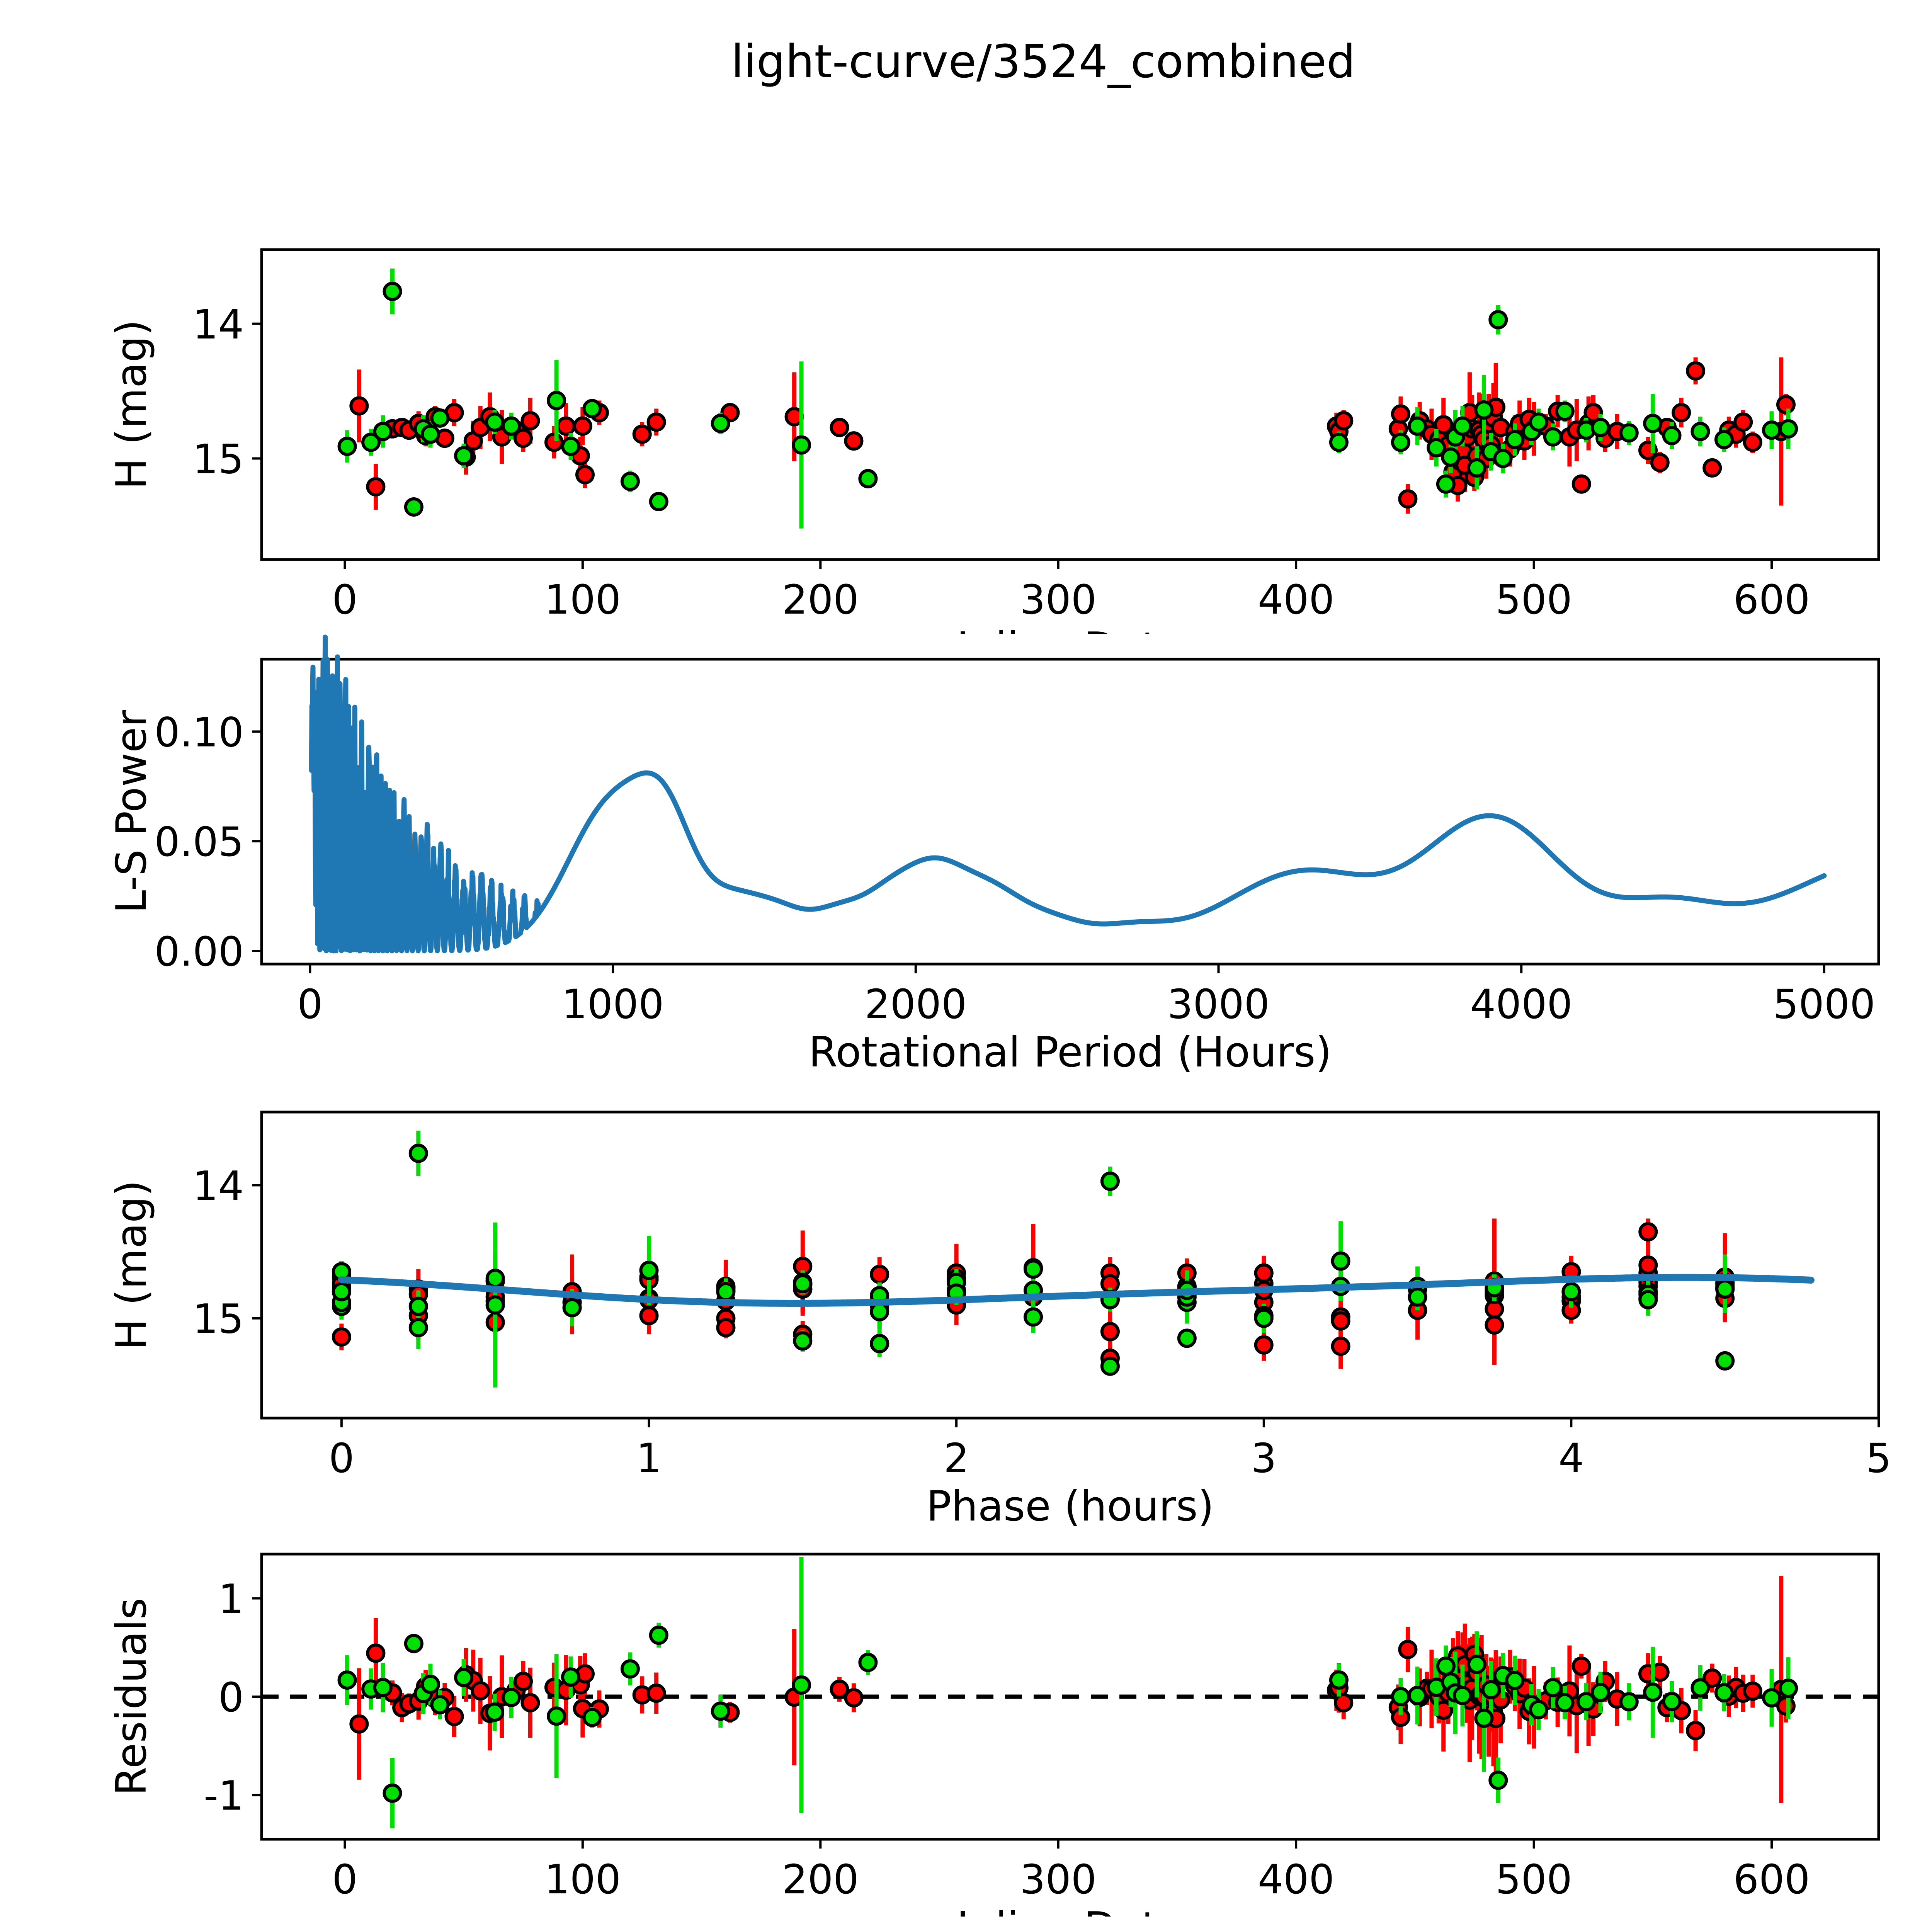 Image resolution: width=1932 pixels, height=1932 pixels. I want to click on svg-text: 2, so click(956, 1459).